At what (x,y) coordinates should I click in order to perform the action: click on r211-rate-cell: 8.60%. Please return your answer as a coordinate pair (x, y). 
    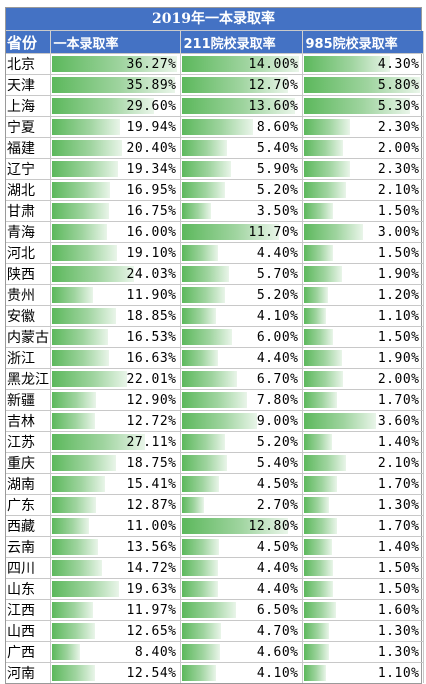
    Looking at the image, I should click on (241, 127).